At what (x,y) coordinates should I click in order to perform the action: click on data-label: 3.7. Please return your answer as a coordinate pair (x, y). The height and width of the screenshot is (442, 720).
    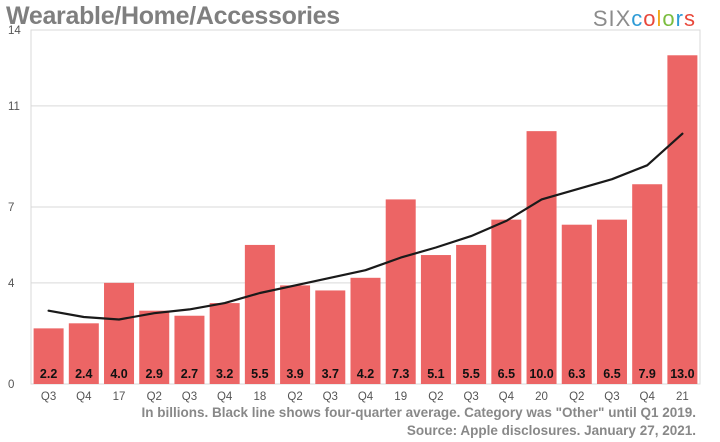
    Looking at the image, I should click on (330, 374).